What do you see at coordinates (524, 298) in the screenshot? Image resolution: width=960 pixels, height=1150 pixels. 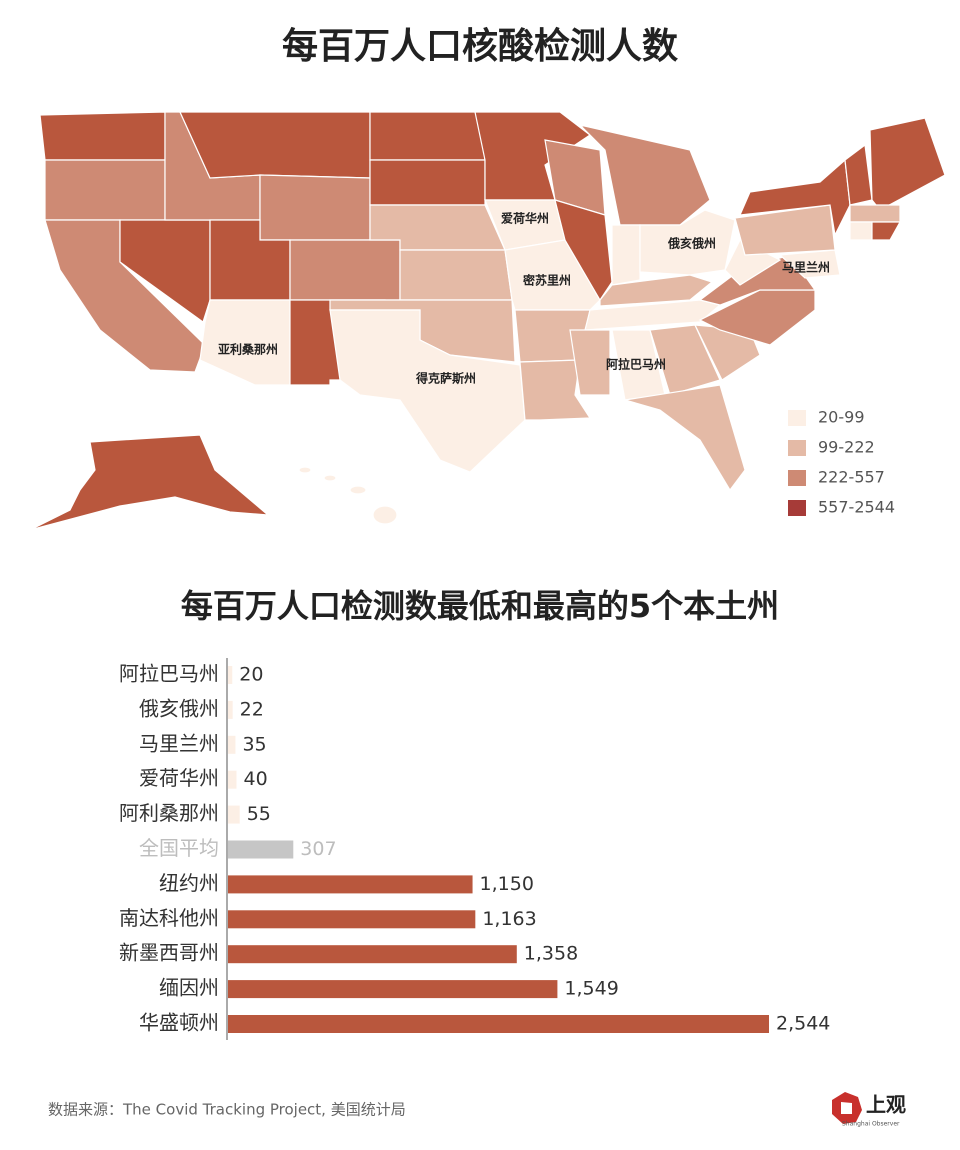 I see `map-labels: 爱荷华州 俄亥俄州 马里兰州 密苏里州 亚利桑那州 得克萨斯州 阿拉巴马州` at bounding box center [524, 298].